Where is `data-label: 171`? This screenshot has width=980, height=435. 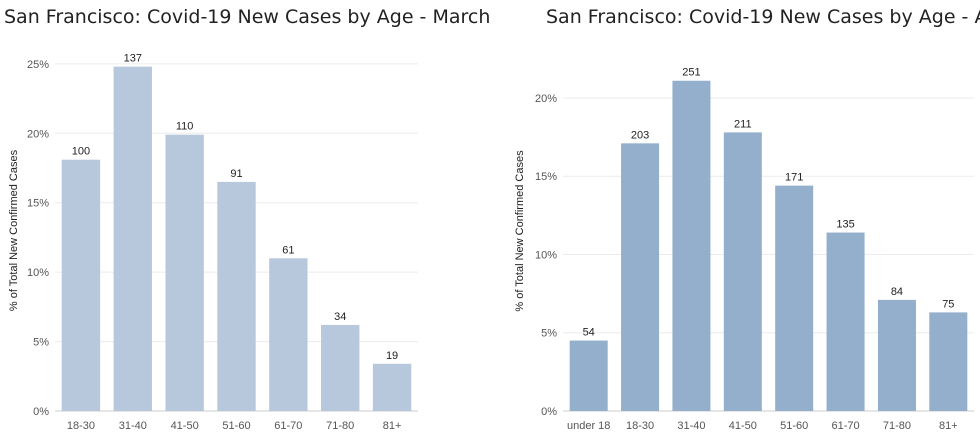 data-label: 171 is located at coordinates (794, 178).